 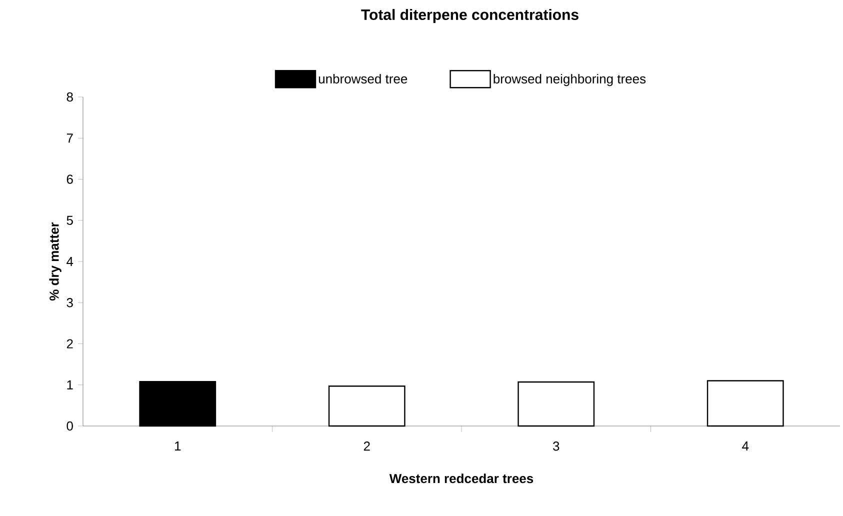 I want to click on y-tick-label: 4, so click(x=70, y=261).